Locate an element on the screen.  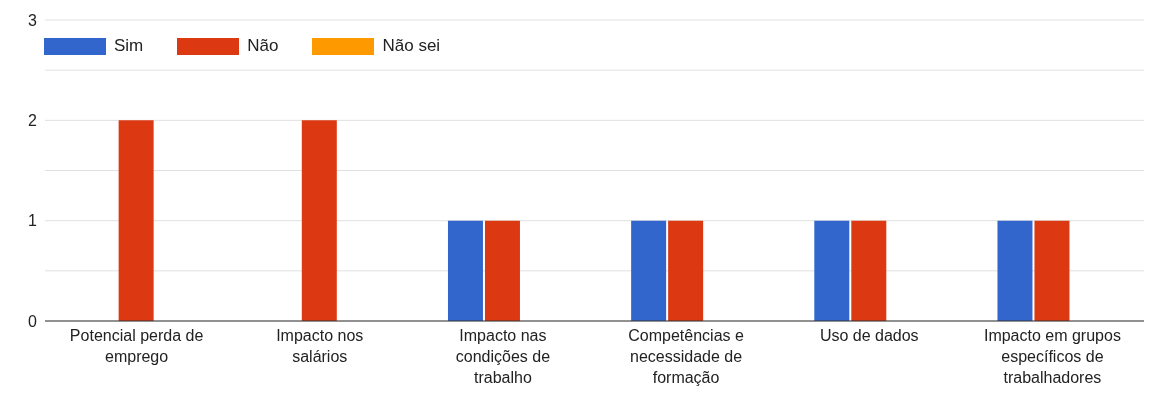
legend-label: Sim is located at coordinates (129, 46).